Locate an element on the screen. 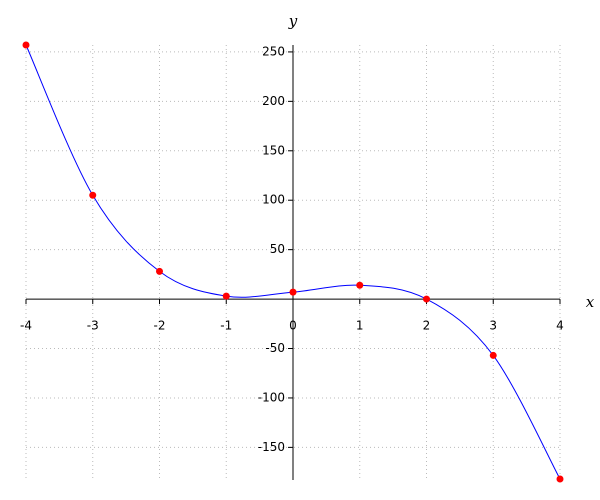 The height and width of the screenshot is (500, 600). y-tick-label: -100 is located at coordinates (271, 397).